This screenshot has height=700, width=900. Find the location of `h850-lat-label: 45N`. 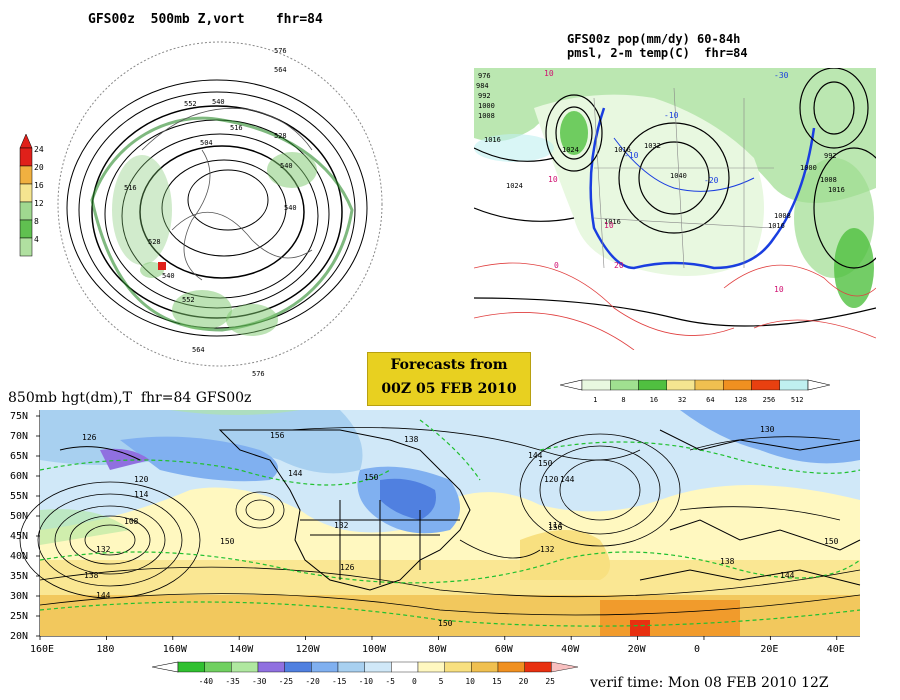

h850-lat-label: 45N is located at coordinates (19, 536).